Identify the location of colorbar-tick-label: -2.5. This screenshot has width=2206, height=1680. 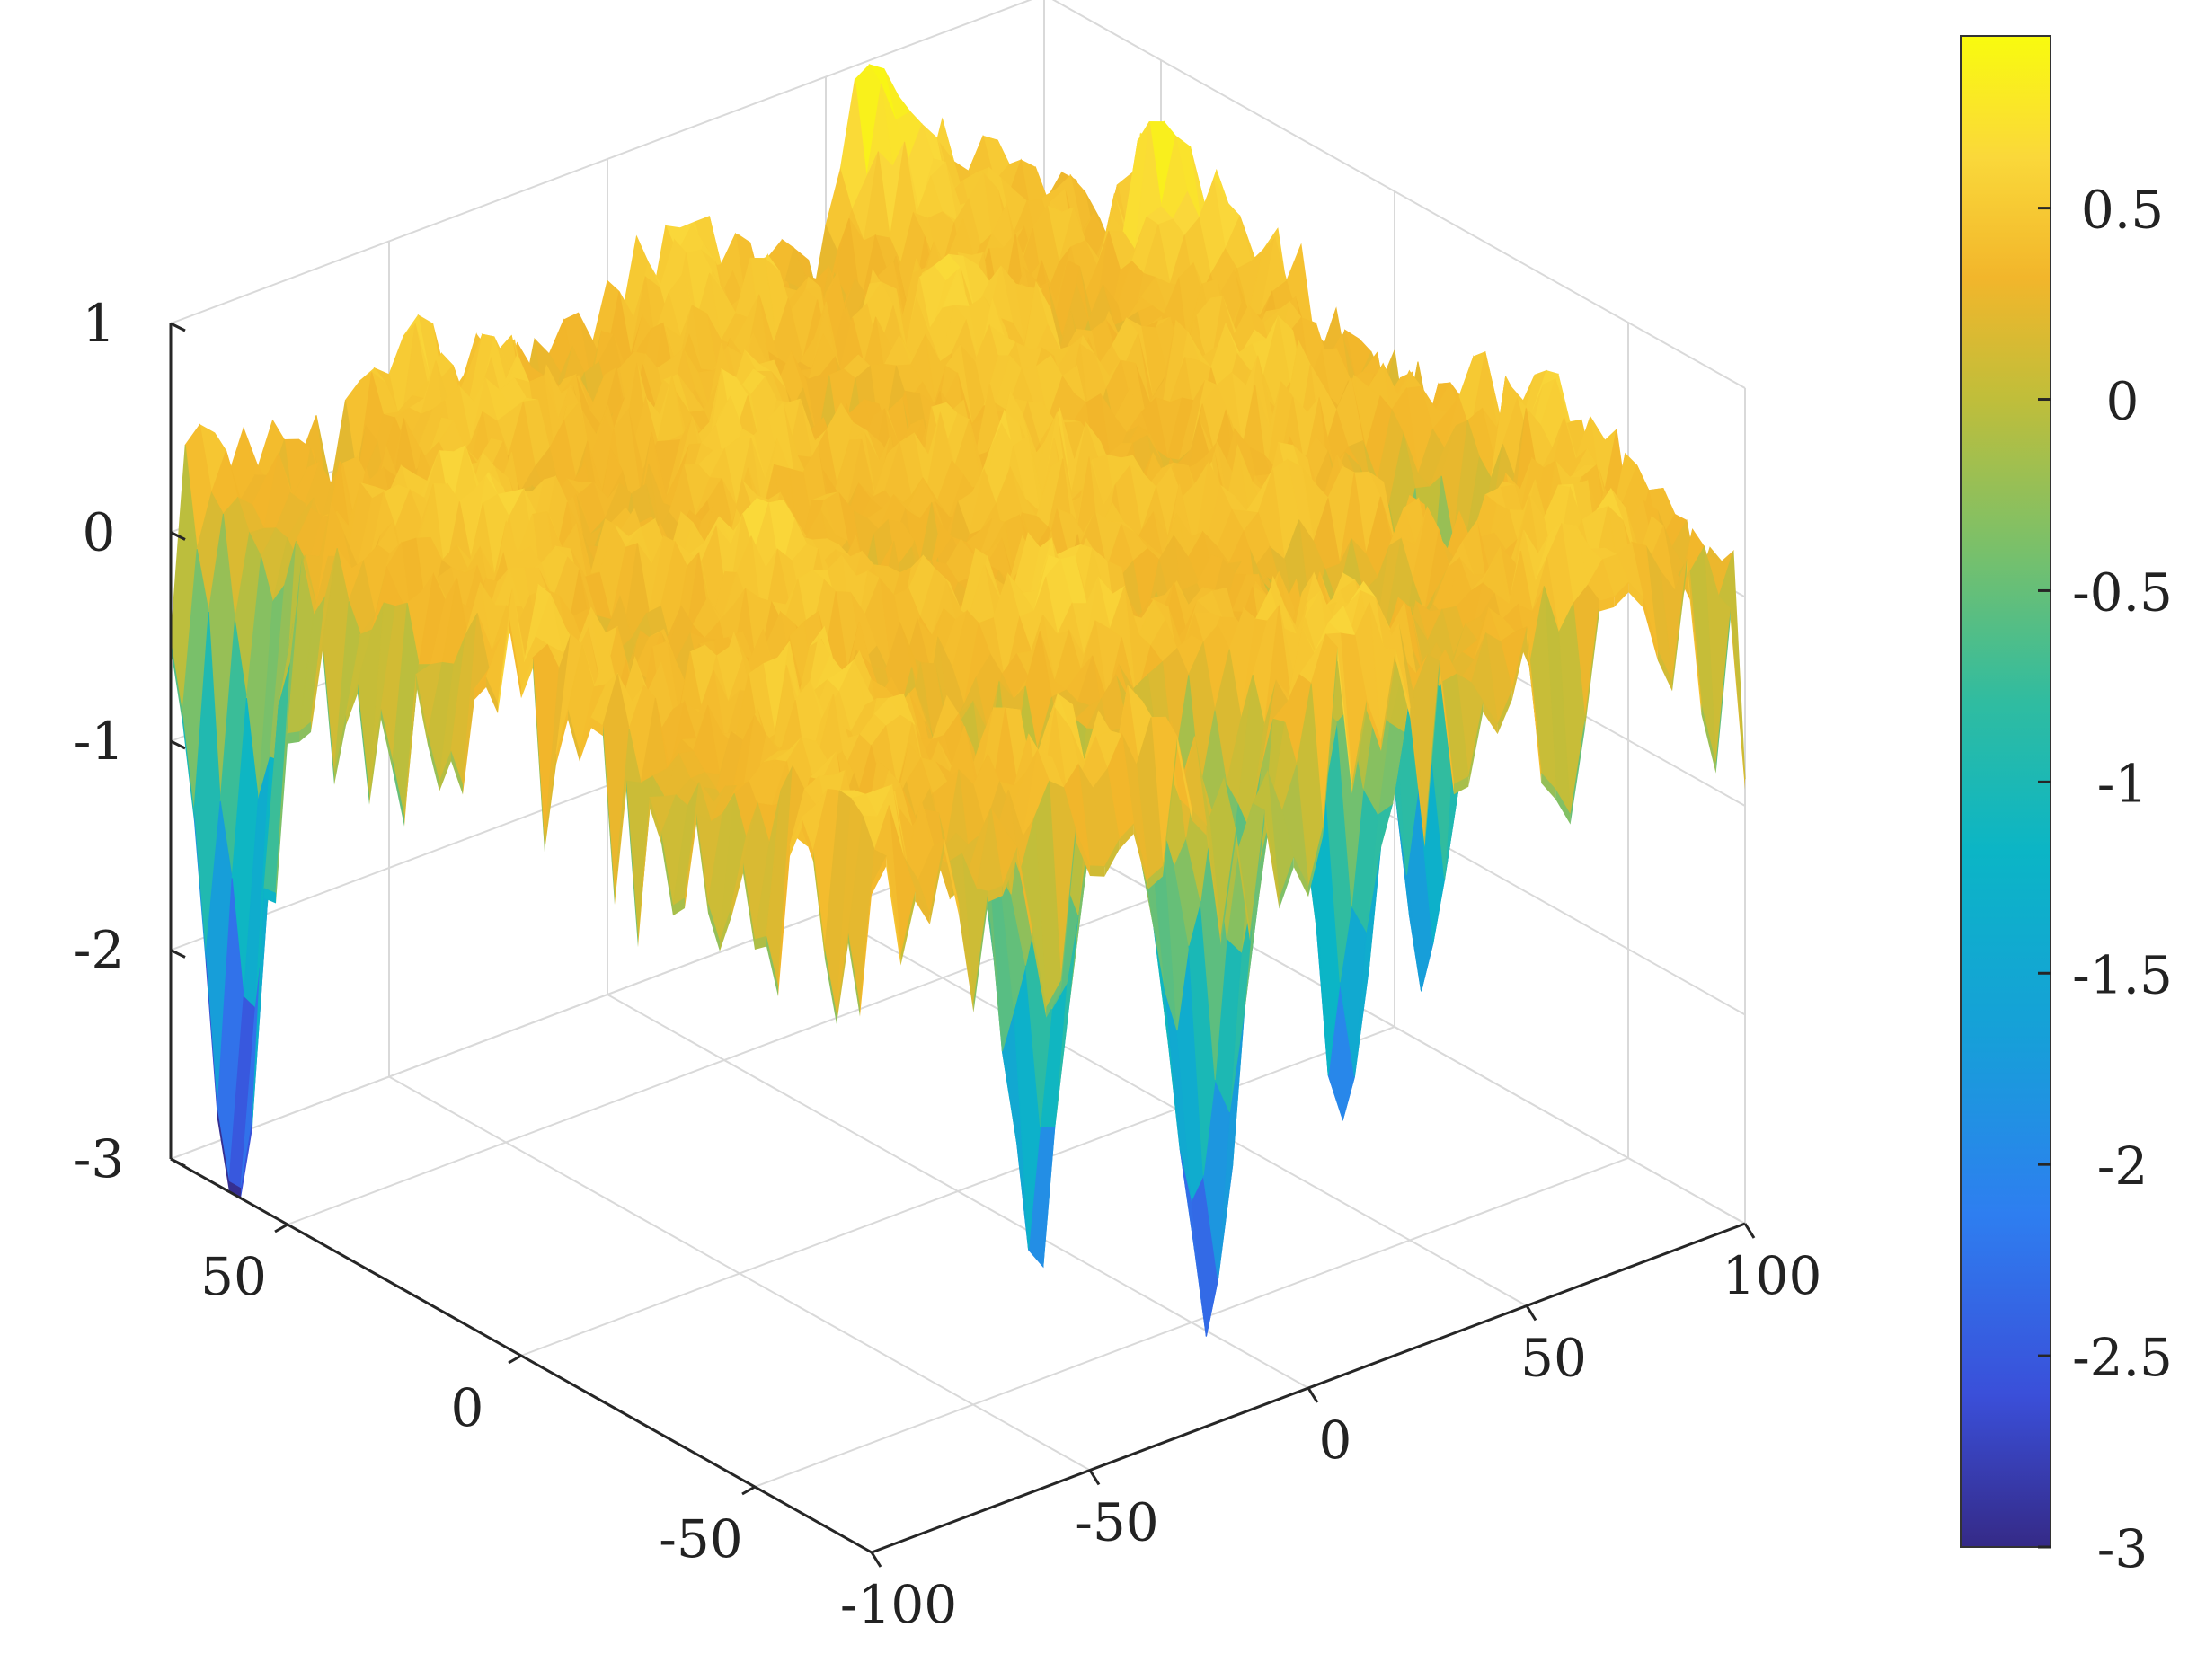
(2123, 1358).